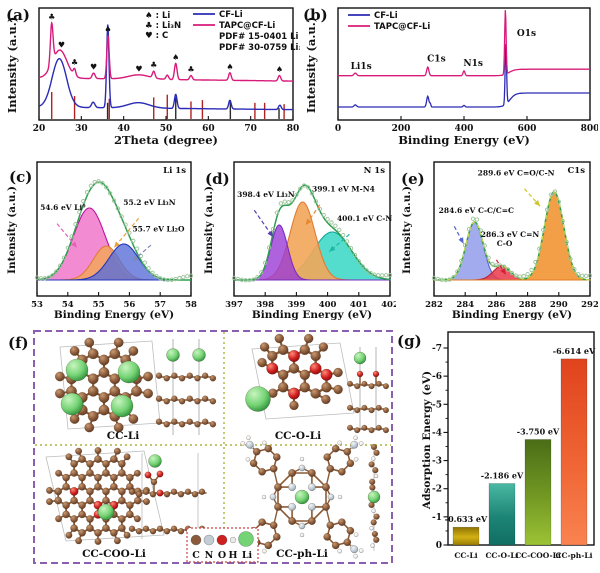  I want to click on bar-category-label: CC-COO-Li, so click(538, 555).